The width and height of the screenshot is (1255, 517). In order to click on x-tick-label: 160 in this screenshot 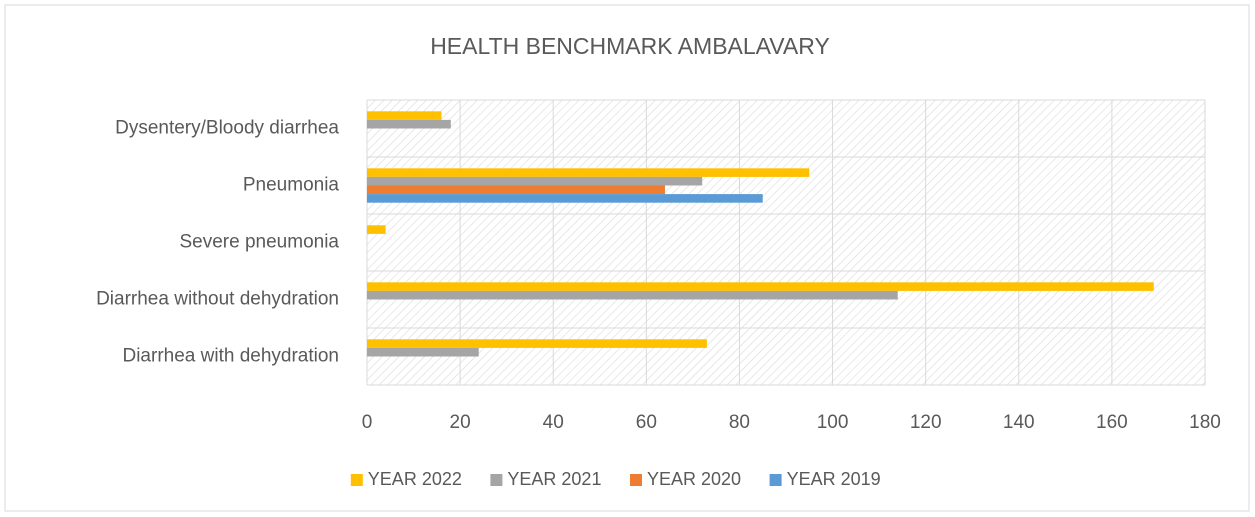, I will do `click(1112, 422)`.